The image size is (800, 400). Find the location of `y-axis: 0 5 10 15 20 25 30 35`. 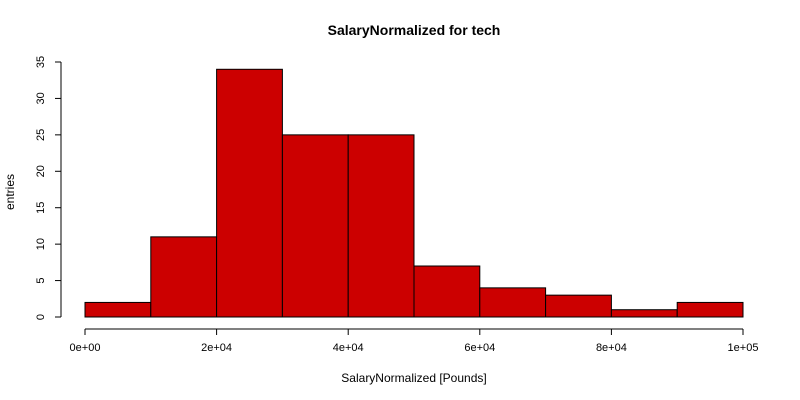

y-axis: 0 5 10 15 20 25 30 35 is located at coordinates (48, 188).